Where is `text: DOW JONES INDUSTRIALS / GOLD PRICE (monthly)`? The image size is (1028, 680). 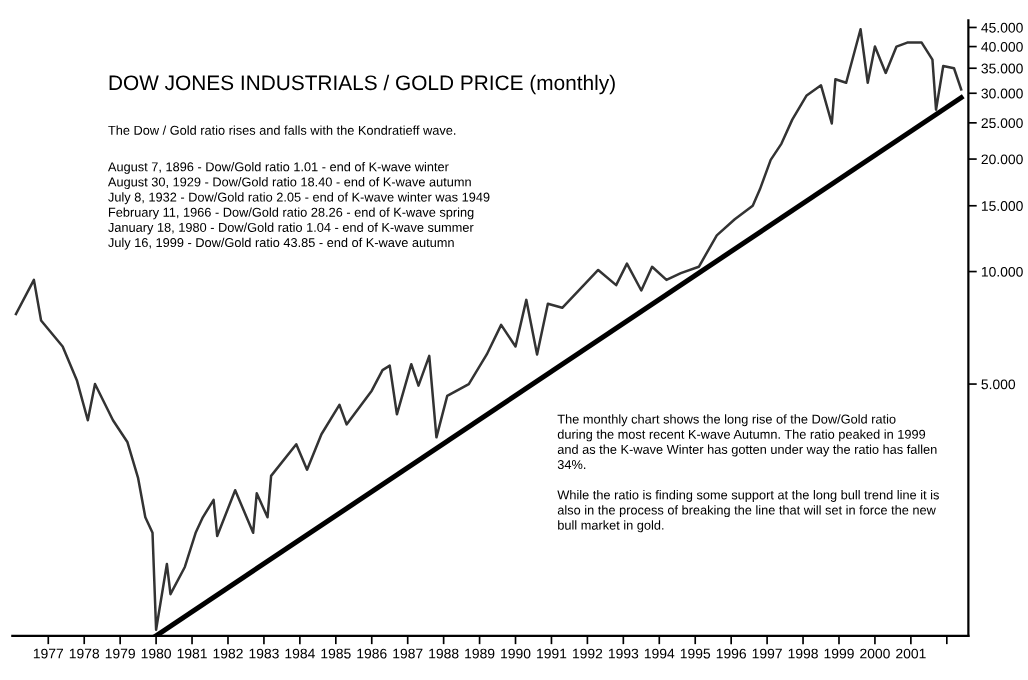
text: DOW JONES INDUSTRIALS / GOLD PRICE (monthly) is located at coordinates (362, 84).